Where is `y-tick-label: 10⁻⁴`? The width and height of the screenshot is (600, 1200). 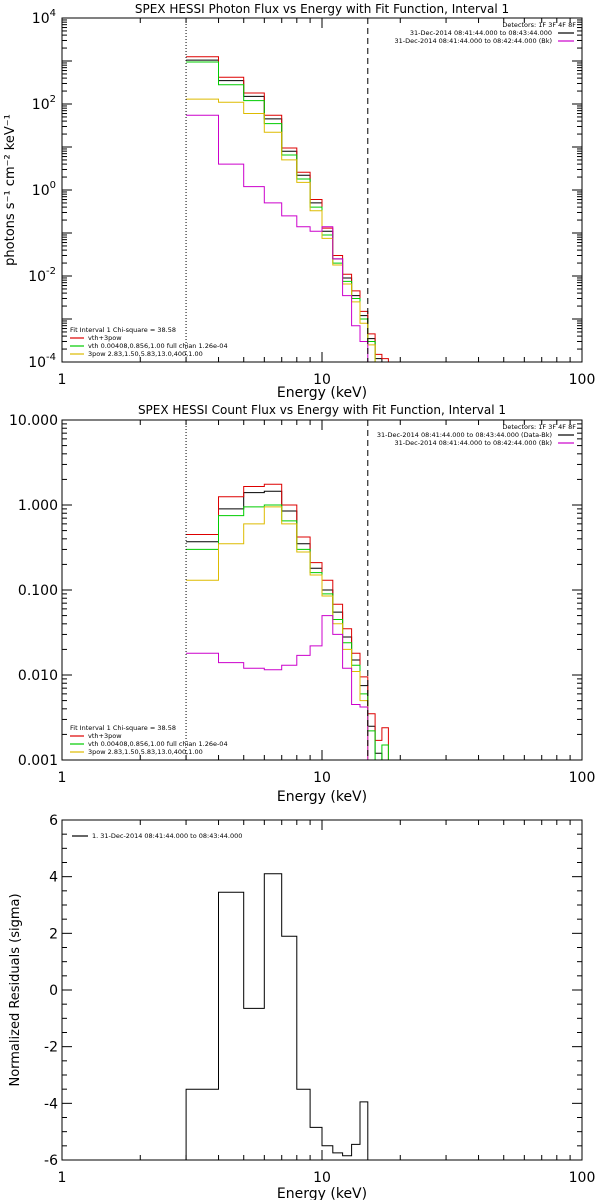 y-tick-label: 10⁻⁴ is located at coordinates (42, 361).